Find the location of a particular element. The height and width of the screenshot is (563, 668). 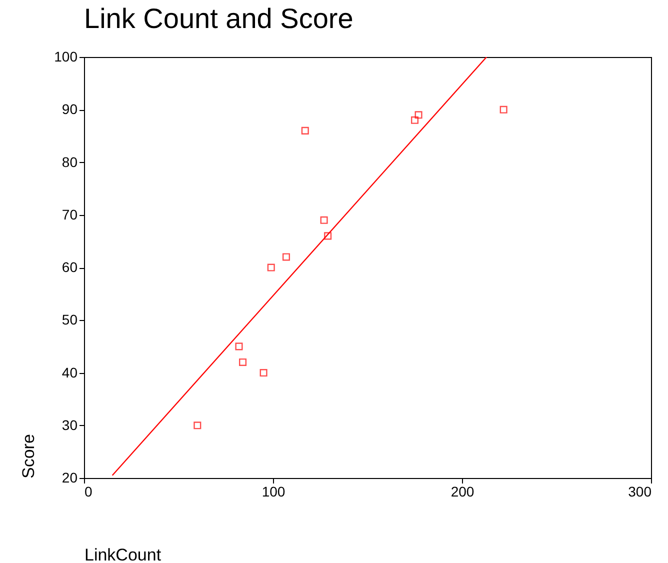

x-tick-label: 100 is located at coordinates (274, 492).